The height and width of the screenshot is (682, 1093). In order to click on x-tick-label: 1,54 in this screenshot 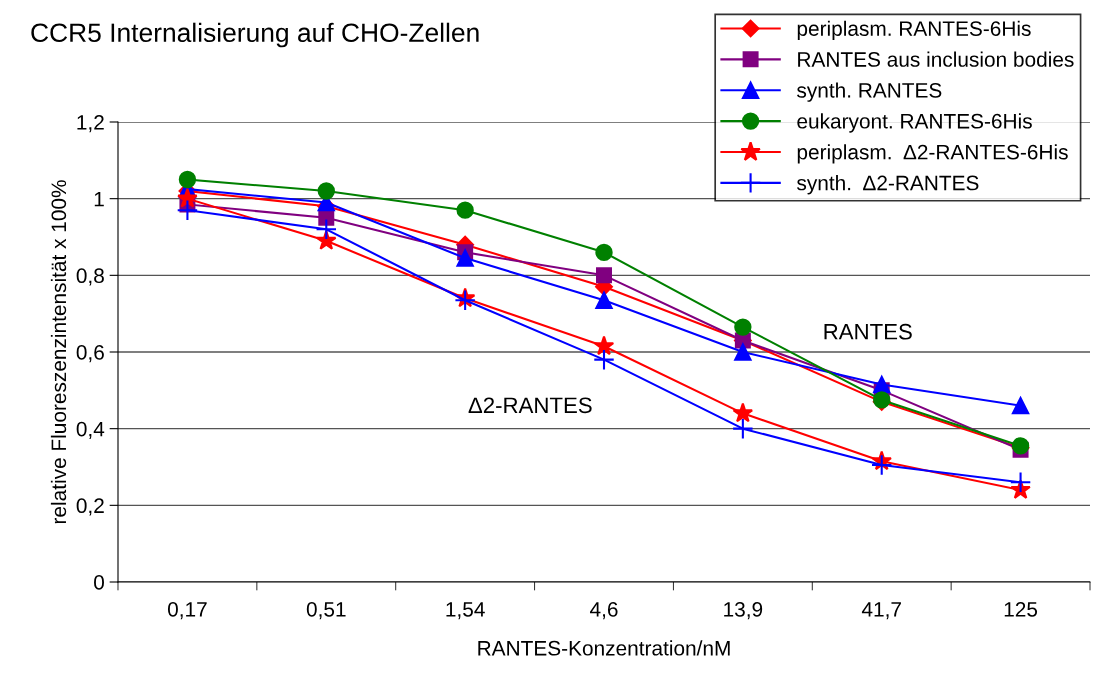, I will do `click(465, 611)`.